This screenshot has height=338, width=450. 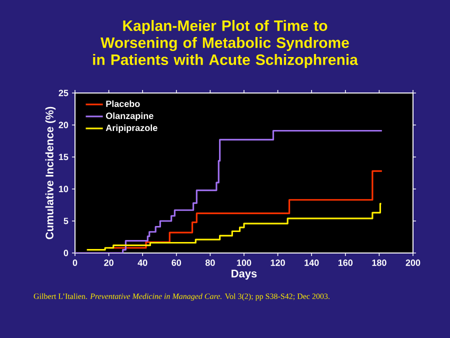 I want to click on x-tick-label: 20, so click(x=109, y=263).